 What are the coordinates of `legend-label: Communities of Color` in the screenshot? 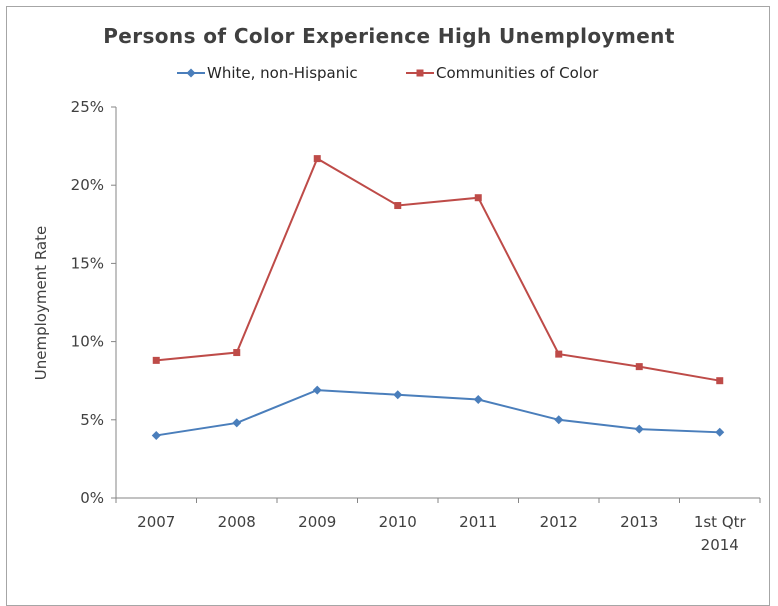 It's located at (517, 73).